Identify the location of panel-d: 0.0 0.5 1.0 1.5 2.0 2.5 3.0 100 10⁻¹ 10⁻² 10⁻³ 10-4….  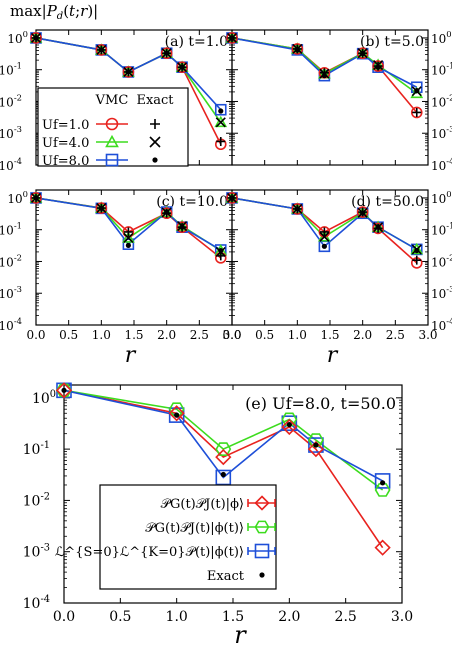
(337, 265).